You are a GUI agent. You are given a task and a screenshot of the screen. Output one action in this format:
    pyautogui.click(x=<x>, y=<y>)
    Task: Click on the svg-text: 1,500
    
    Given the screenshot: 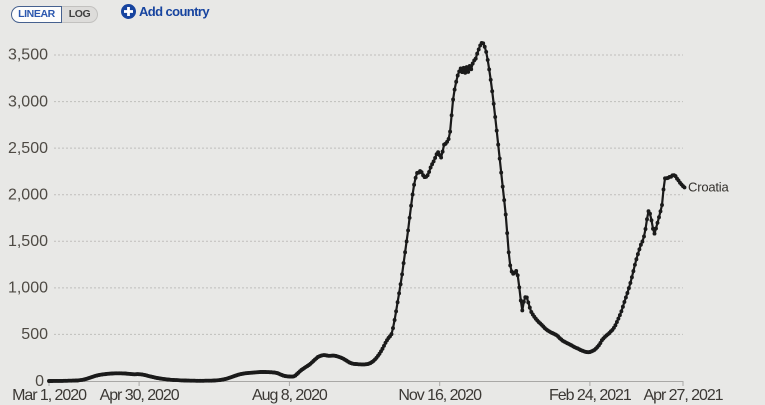 What is the action you would take?
    pyautogui.click(x=28, y=241)
    